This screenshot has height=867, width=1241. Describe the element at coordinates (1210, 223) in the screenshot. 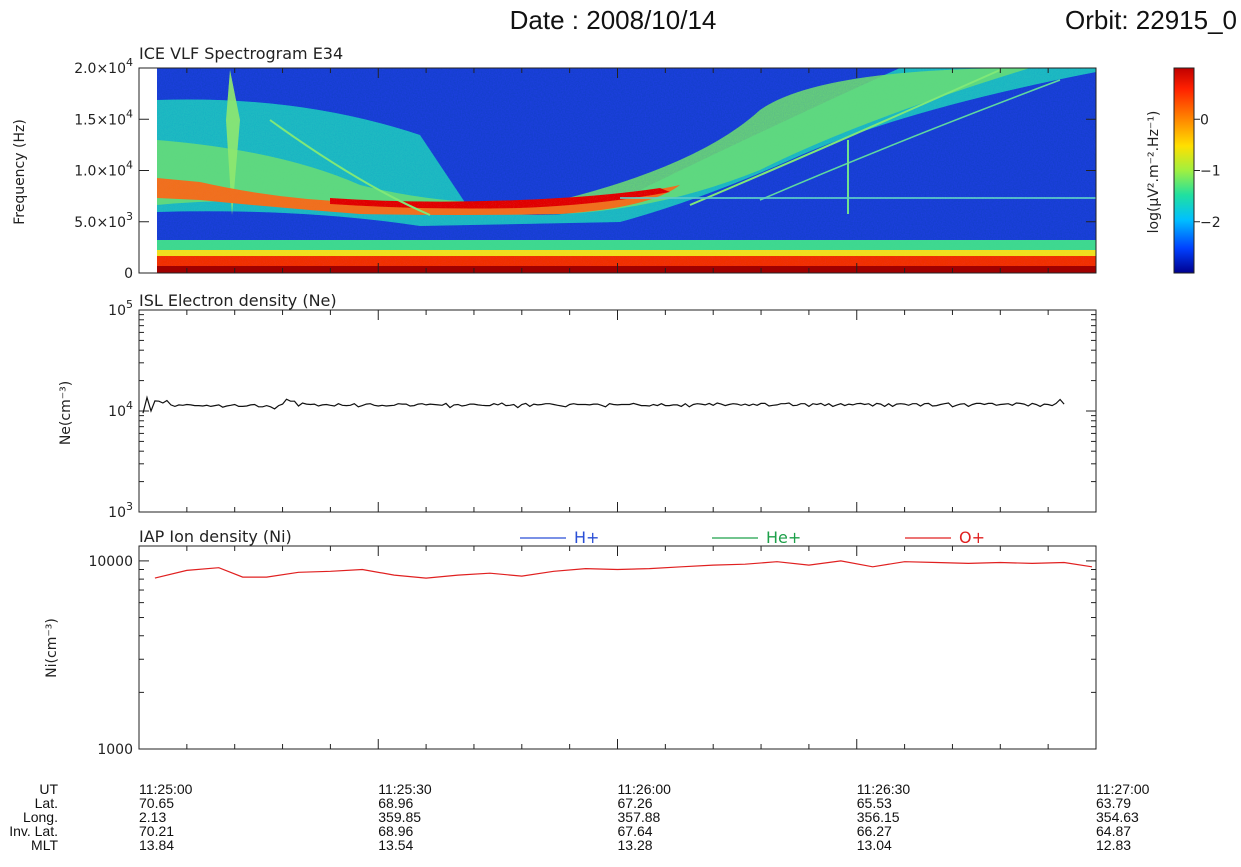

I see `colorbar-tick-label: −2` at that location.